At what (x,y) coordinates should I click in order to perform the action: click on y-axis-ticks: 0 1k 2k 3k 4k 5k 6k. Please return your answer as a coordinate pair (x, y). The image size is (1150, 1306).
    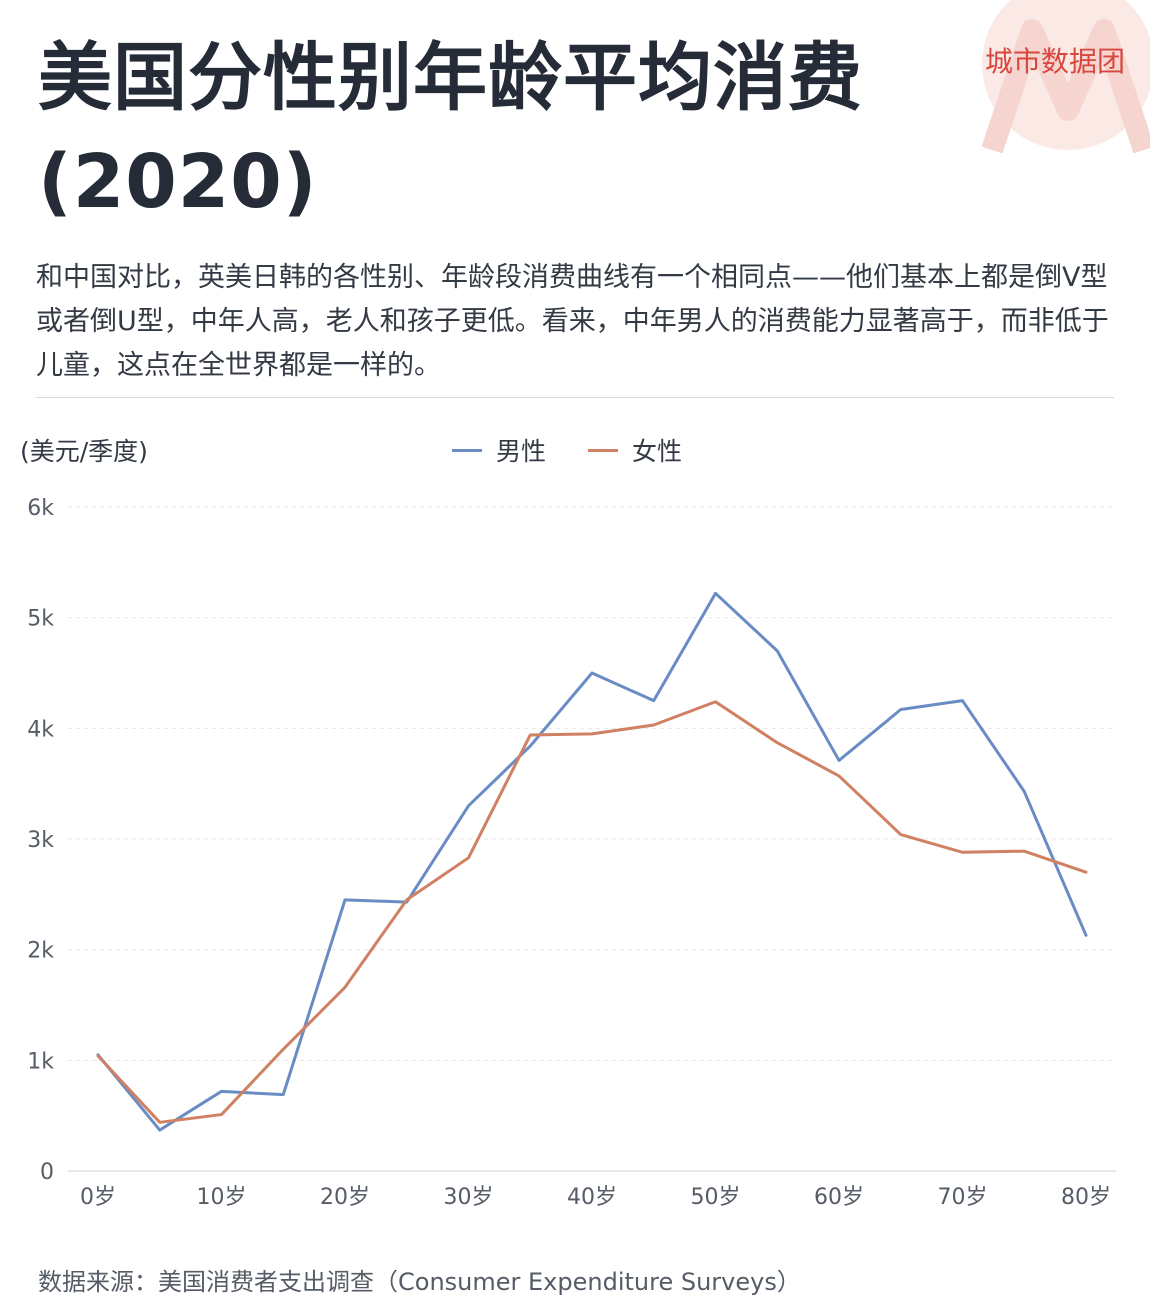
    Looking at the image, I should click on (40, 840).